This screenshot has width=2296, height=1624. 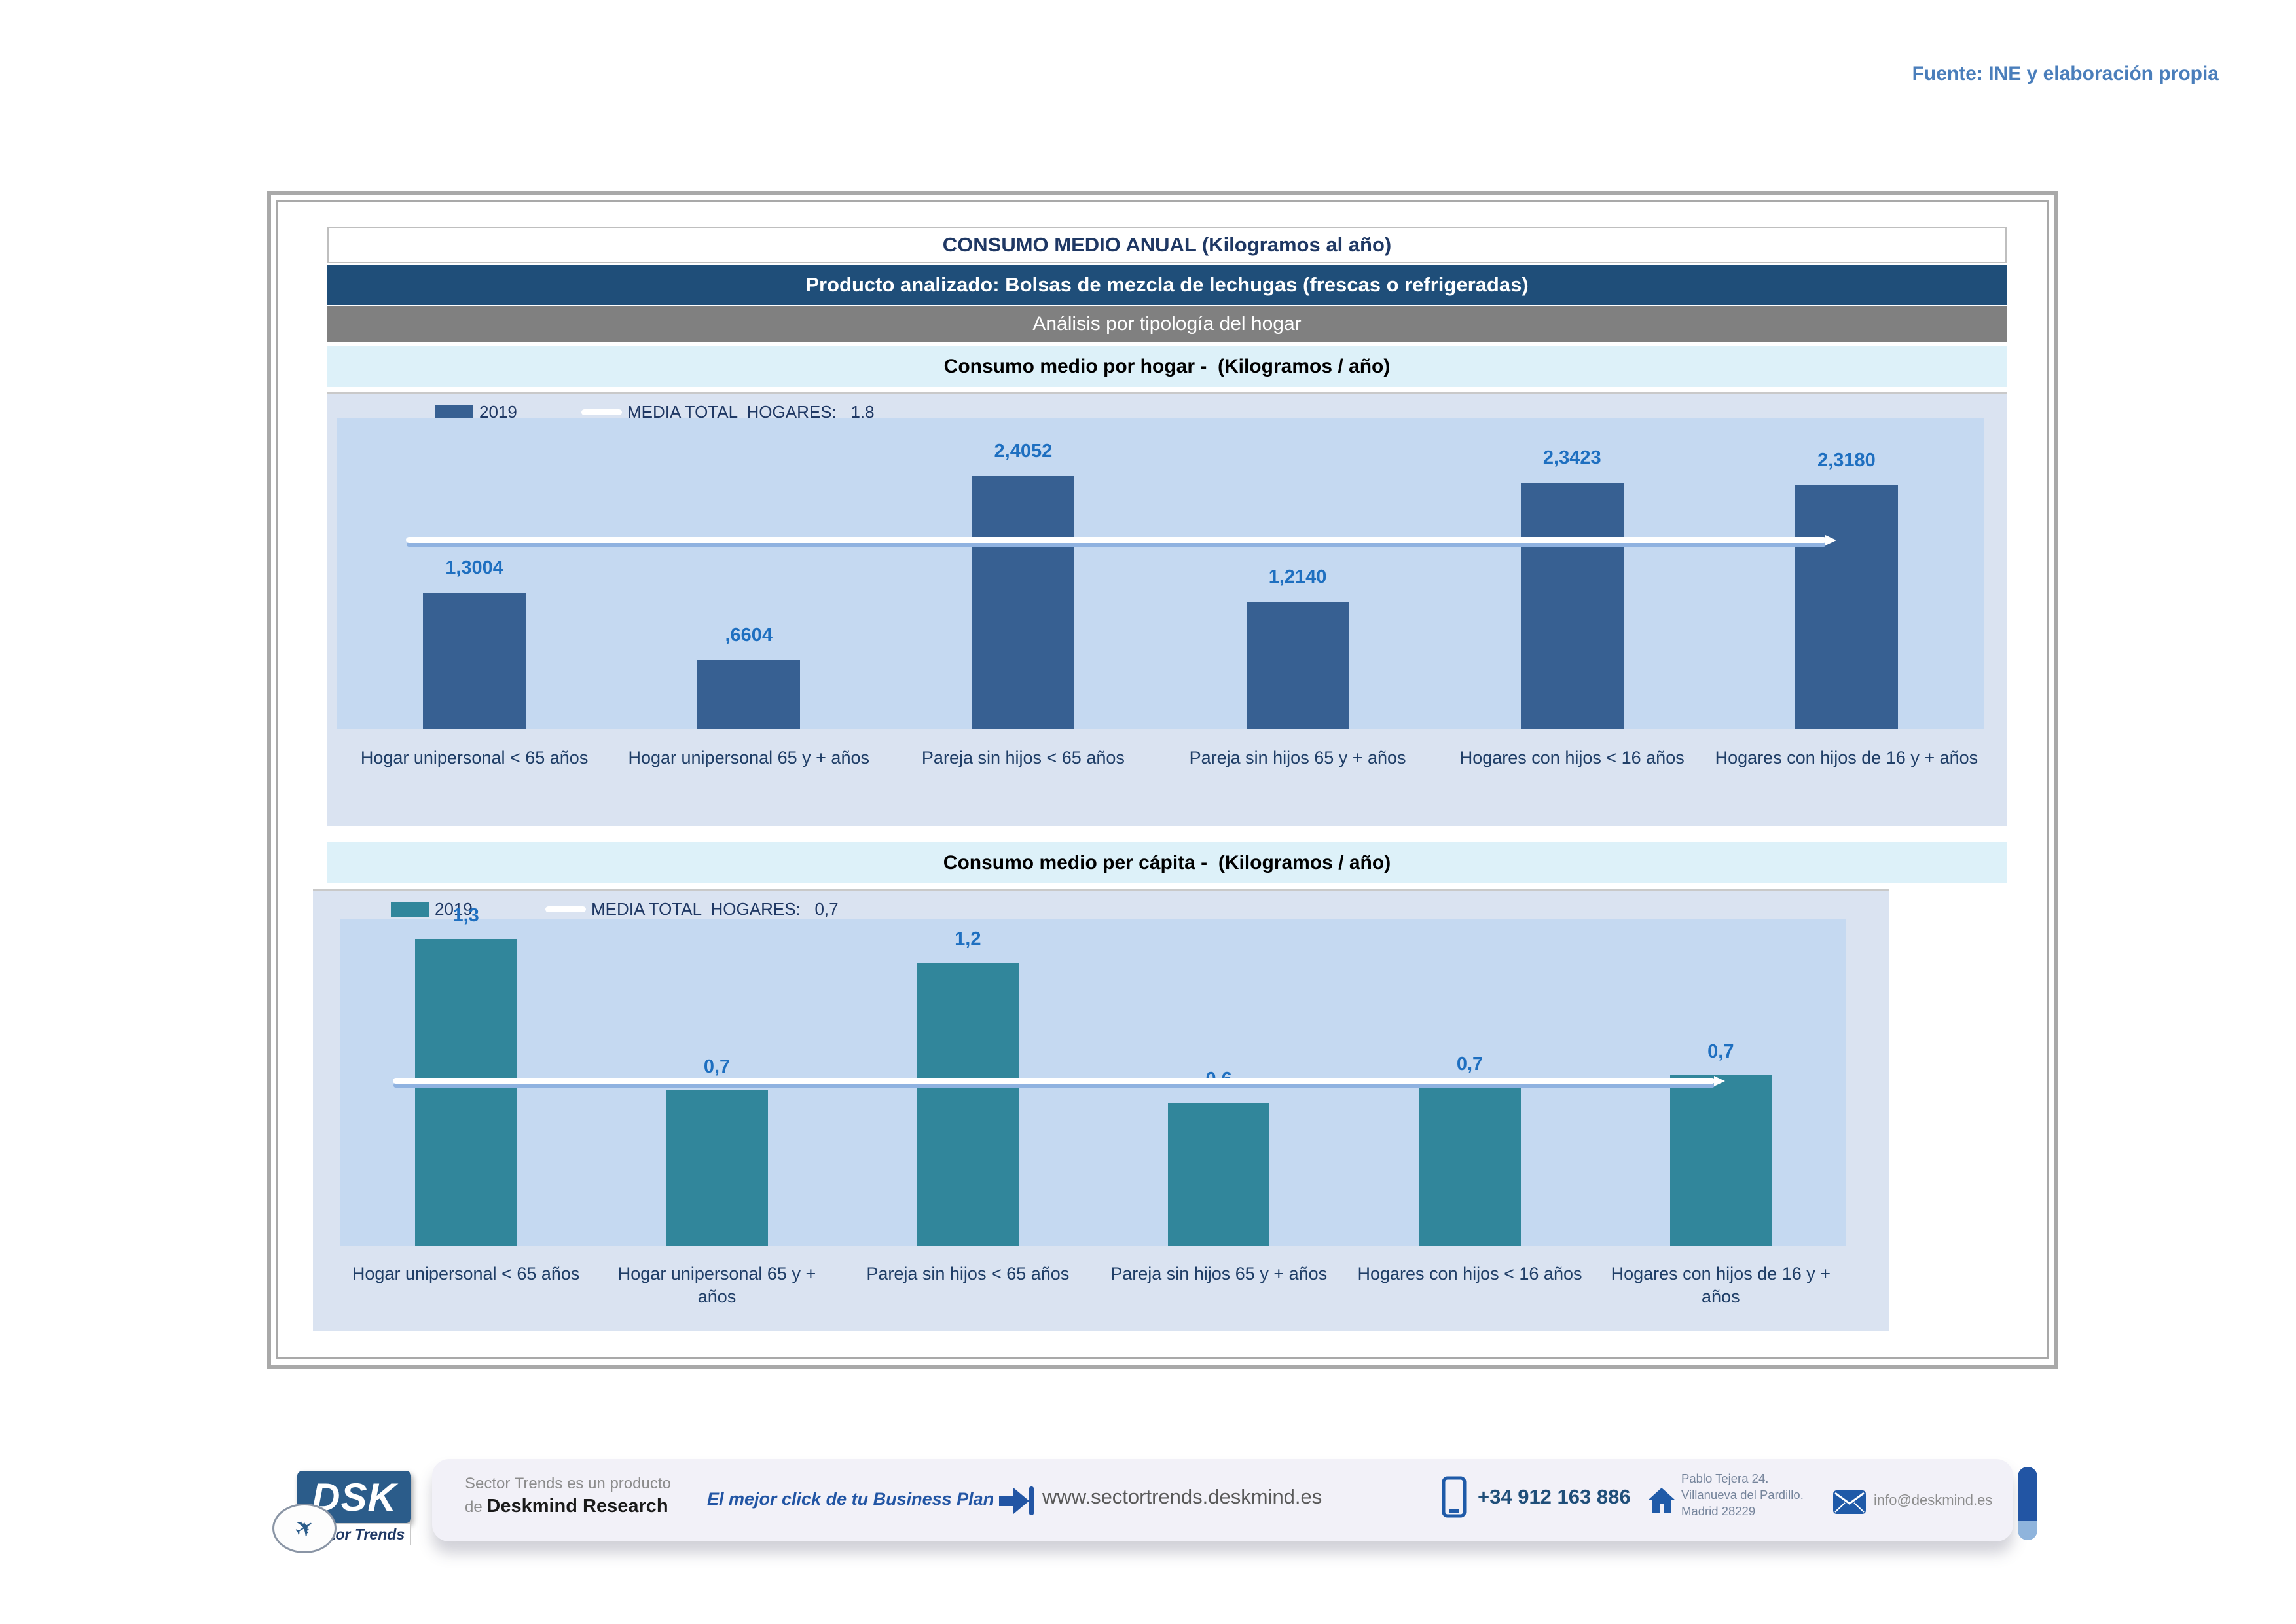 I want to click on footer-product-line2: de Deskmind Research, so click(x=566, y=1506).